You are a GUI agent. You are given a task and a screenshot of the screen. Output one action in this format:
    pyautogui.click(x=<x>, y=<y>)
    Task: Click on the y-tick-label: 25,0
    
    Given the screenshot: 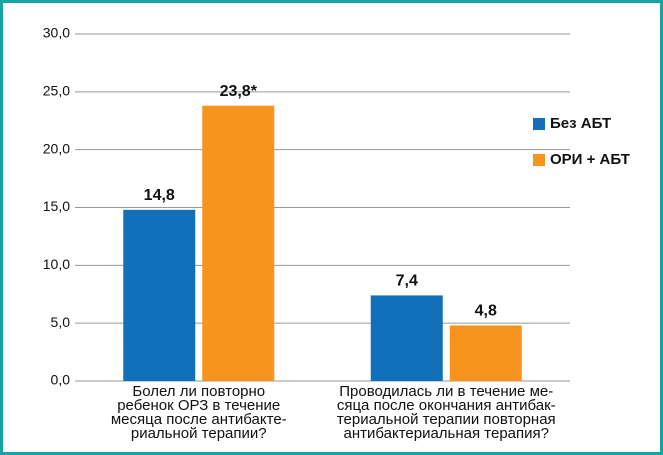 What is the action you would take?
    pyautogui.click(x=56, y=91)
    